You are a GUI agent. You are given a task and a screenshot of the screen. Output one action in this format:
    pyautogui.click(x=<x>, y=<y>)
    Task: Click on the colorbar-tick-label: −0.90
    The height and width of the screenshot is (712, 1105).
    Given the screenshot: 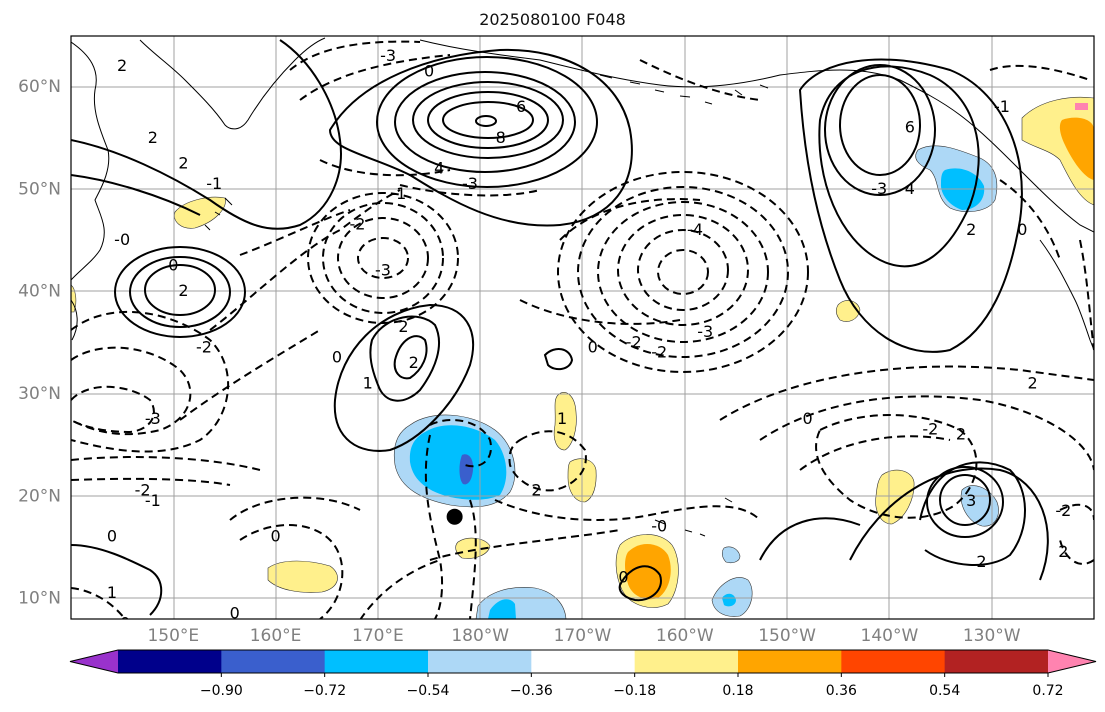 What is the action you would take?
    pyautogui.click(x=221, y=691)
    